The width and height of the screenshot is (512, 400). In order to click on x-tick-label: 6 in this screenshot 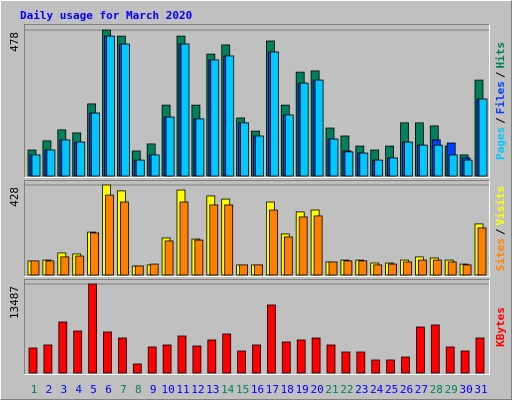, I will do `click(108, 389)`.